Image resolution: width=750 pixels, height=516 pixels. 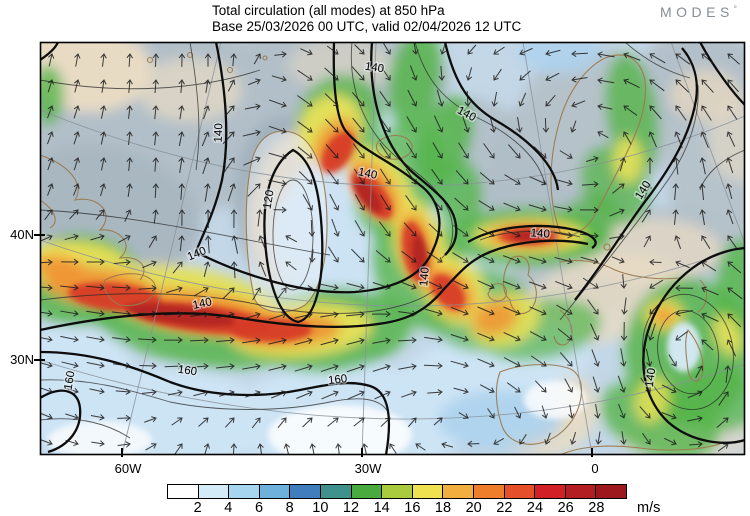 I want to click on chart-title: Total circulation (all modes) at 850 hPa, so click(x=328, y=10).